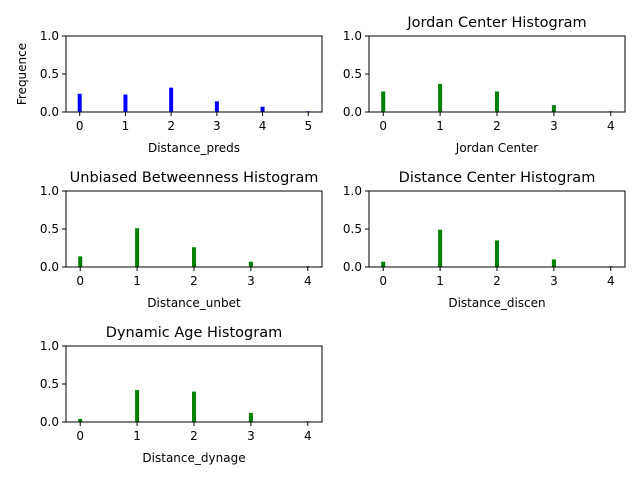 Image resolution: width=640 pixels, height=480 pixels. I want to click on x-axis-label: Jordan Center, so click(496, 148).